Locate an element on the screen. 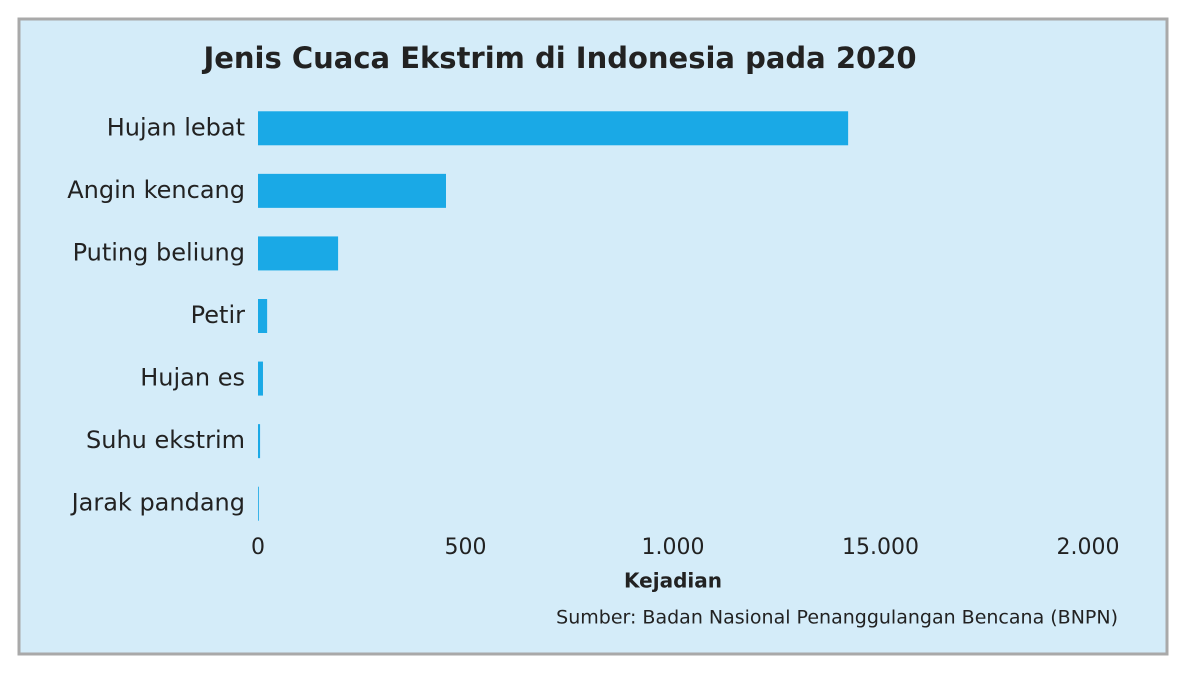 This screenshot has width=1200, height=675. x-tick-label: 0 is located at coordinates (258, 547).